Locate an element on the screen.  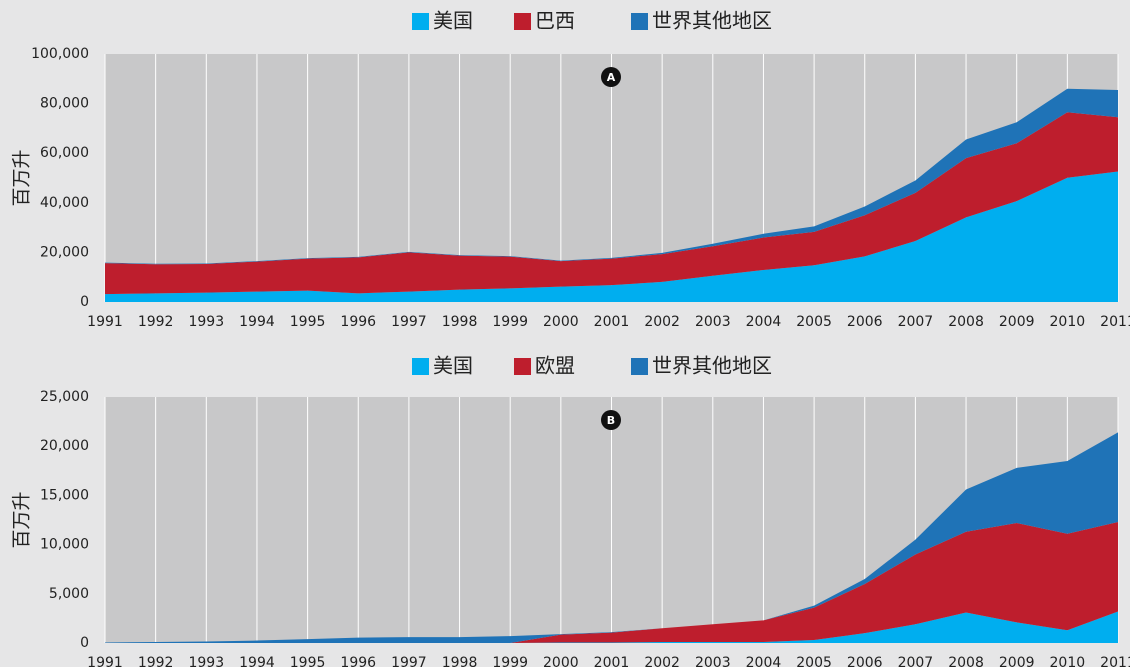
y-tick-label: 80,000 is located at coordinates (64, 104).